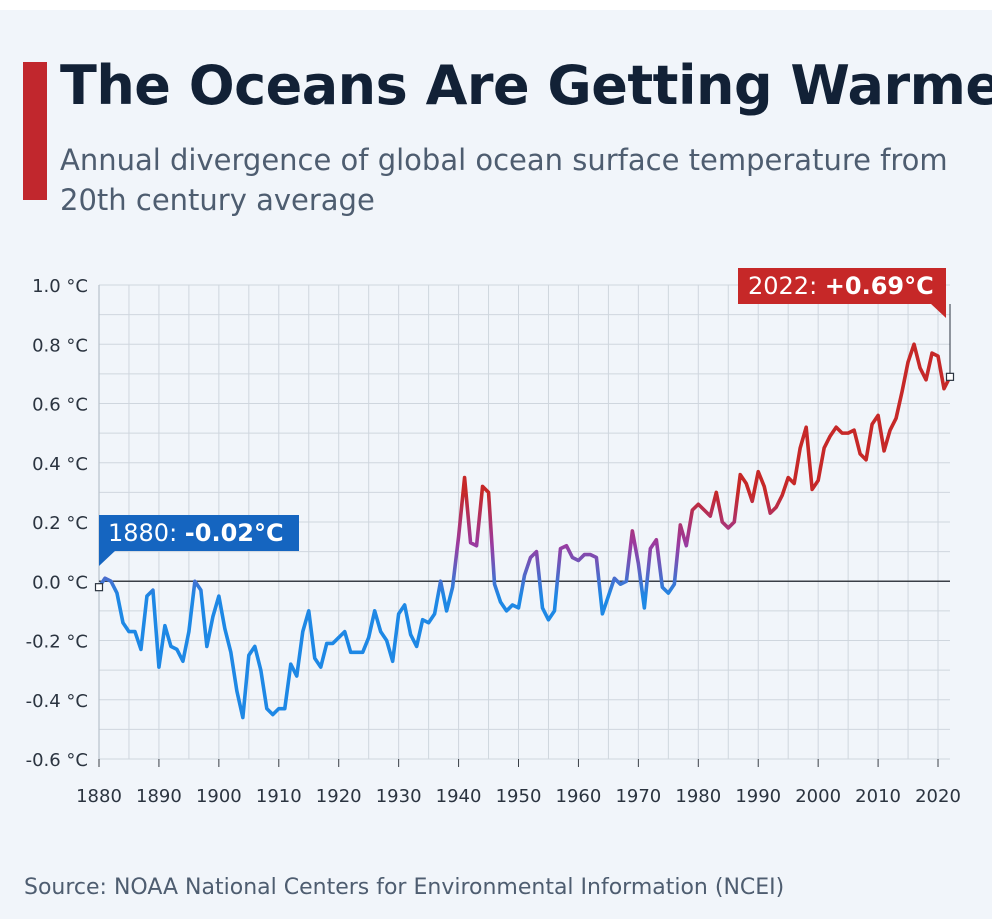  What do you see at coordinates (57, 642) in the screenshot?
I see `y-tick-label: -0.2 °C` at bounding box center [57, 642].